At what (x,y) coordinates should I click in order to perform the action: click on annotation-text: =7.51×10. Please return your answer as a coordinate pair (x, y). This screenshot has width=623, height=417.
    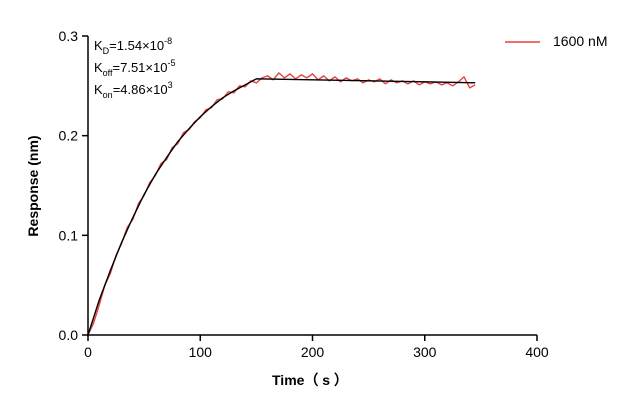
    Looking at the image, I should click on (140, 67).